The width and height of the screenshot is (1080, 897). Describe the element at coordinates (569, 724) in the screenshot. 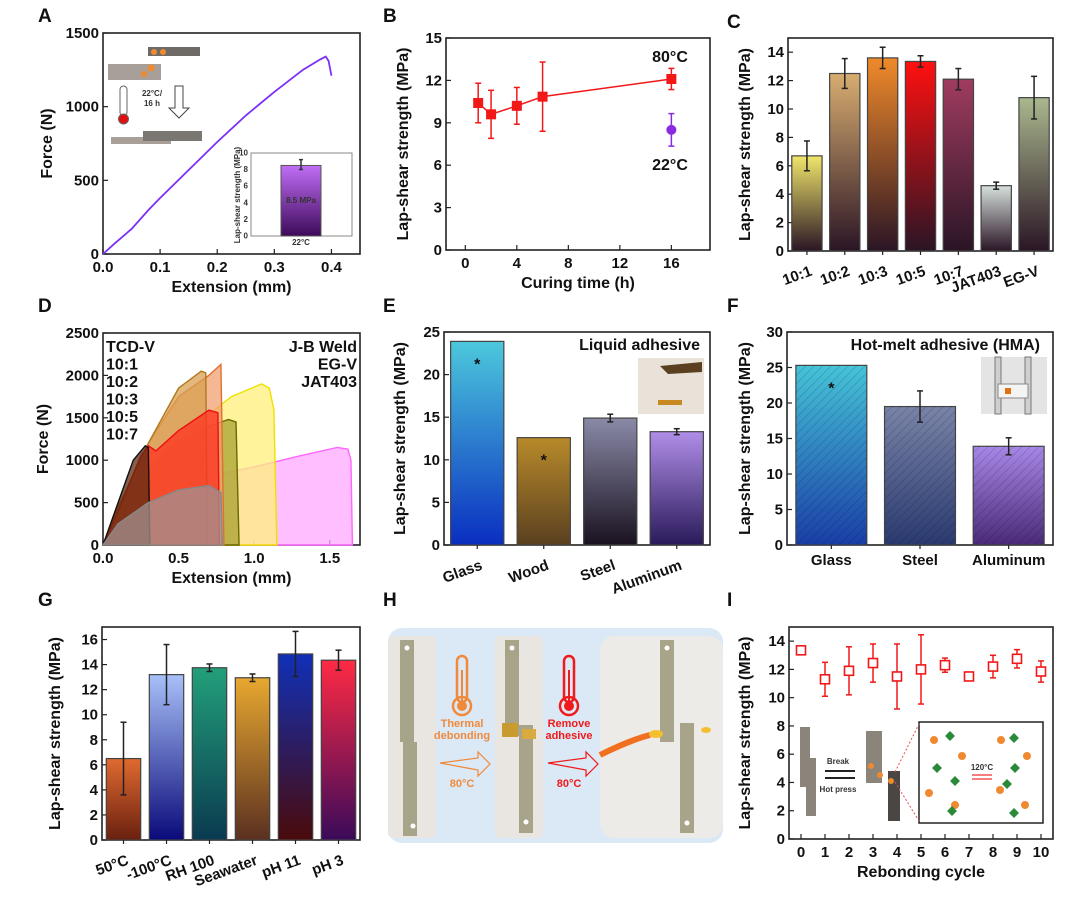

I see `step2-label-line1: Remove` at that location.